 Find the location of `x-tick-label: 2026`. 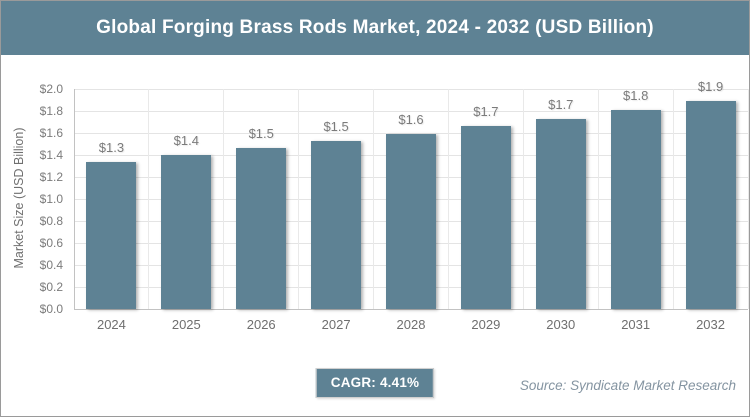

x-tick-label: 2026 is located at coordinates (261, 324).